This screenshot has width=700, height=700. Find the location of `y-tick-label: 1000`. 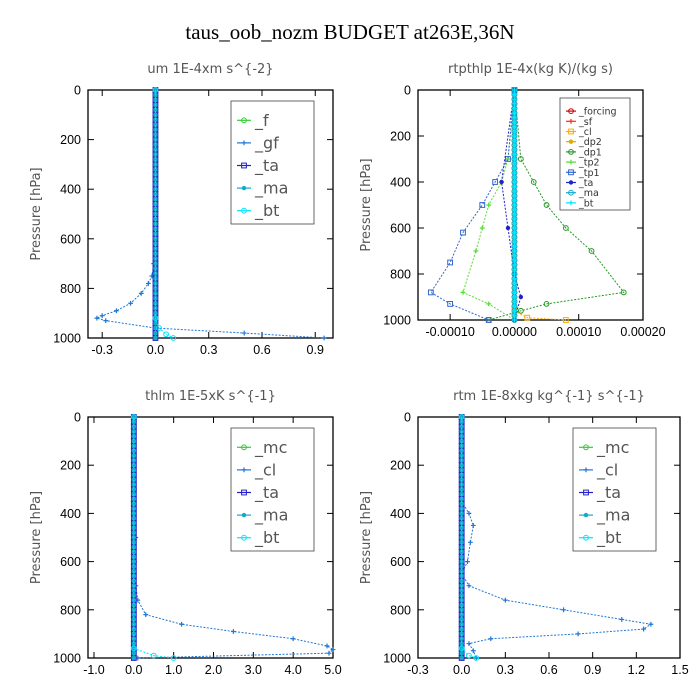

y-tick-label: 1000 is located at coordinates (67, 659).